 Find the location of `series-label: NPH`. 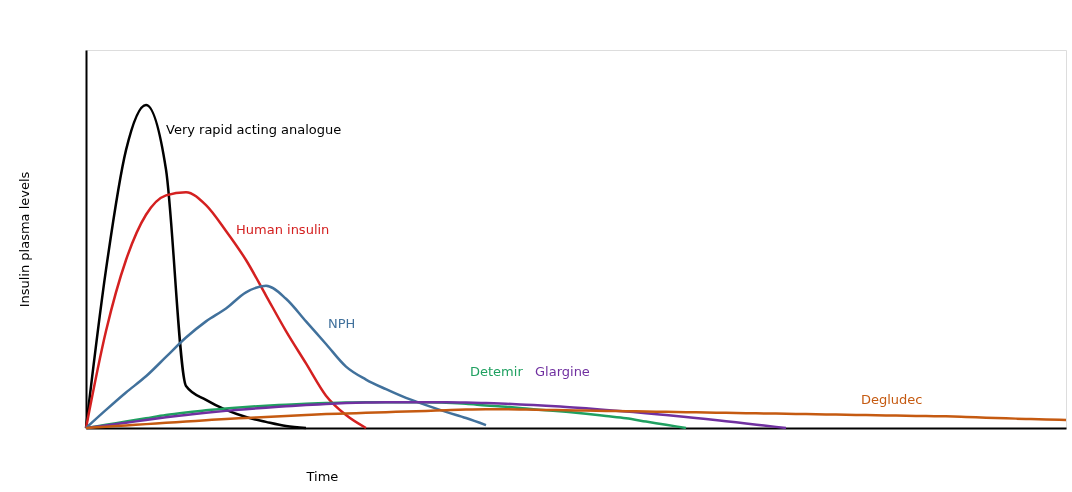

series-label: NPH is located at coordinates (342, 323).